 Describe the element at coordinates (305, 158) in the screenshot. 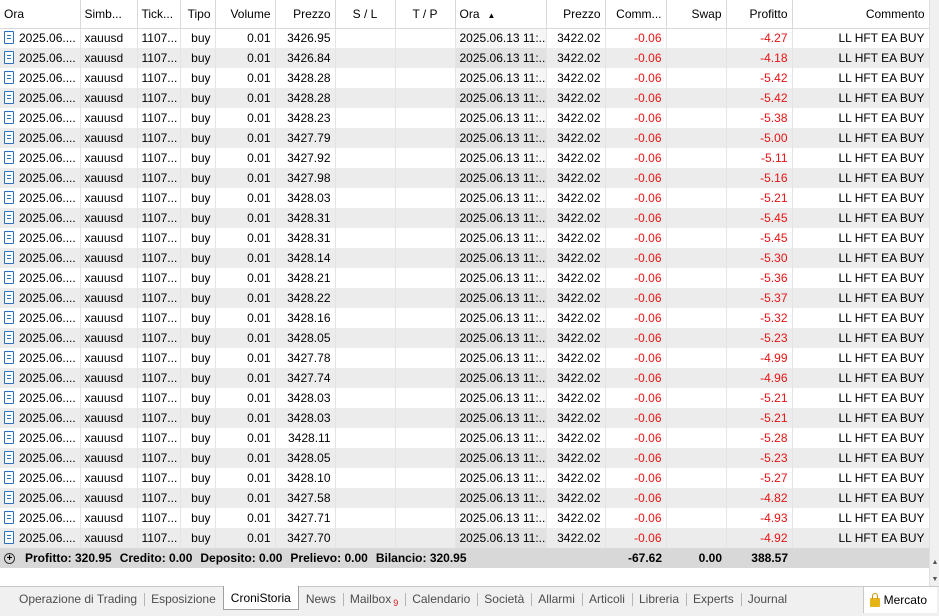

I see `cell-price-open: 3427.92` at that location.